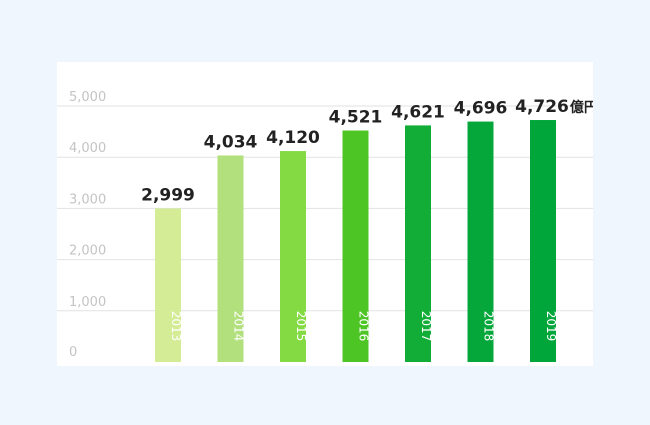  Describe the element at coordinates (356, 118) in the screenshot. I see `value-label: 4,521` at that location.